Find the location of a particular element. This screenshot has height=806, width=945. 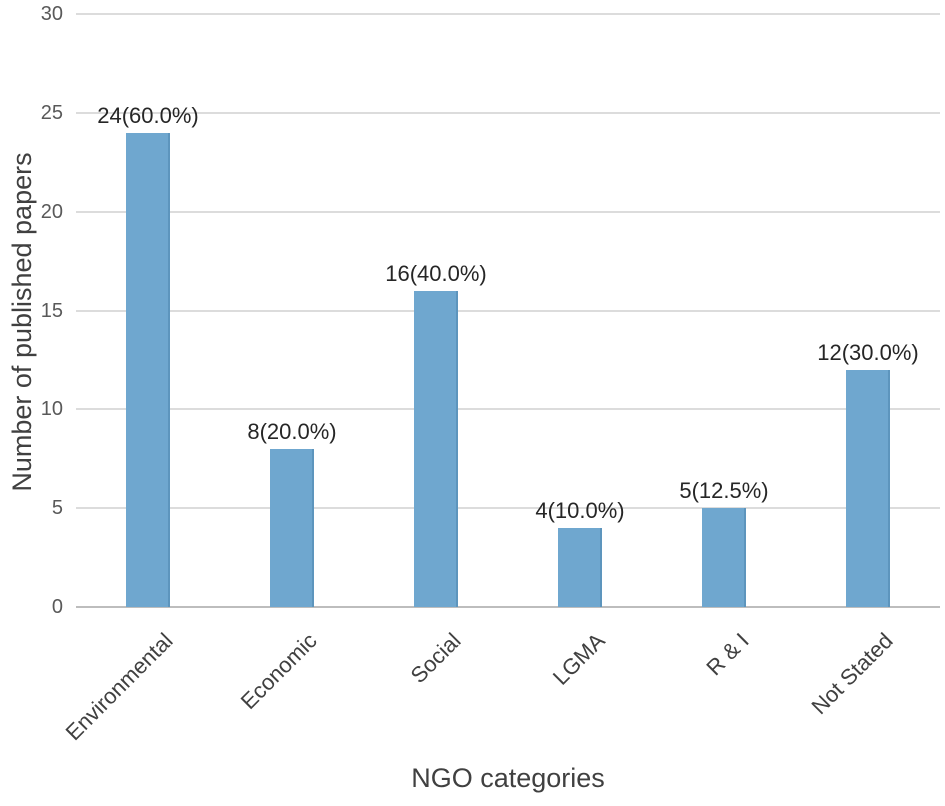

value-label: 4(10.0%) is located at coordinates (580, 510).